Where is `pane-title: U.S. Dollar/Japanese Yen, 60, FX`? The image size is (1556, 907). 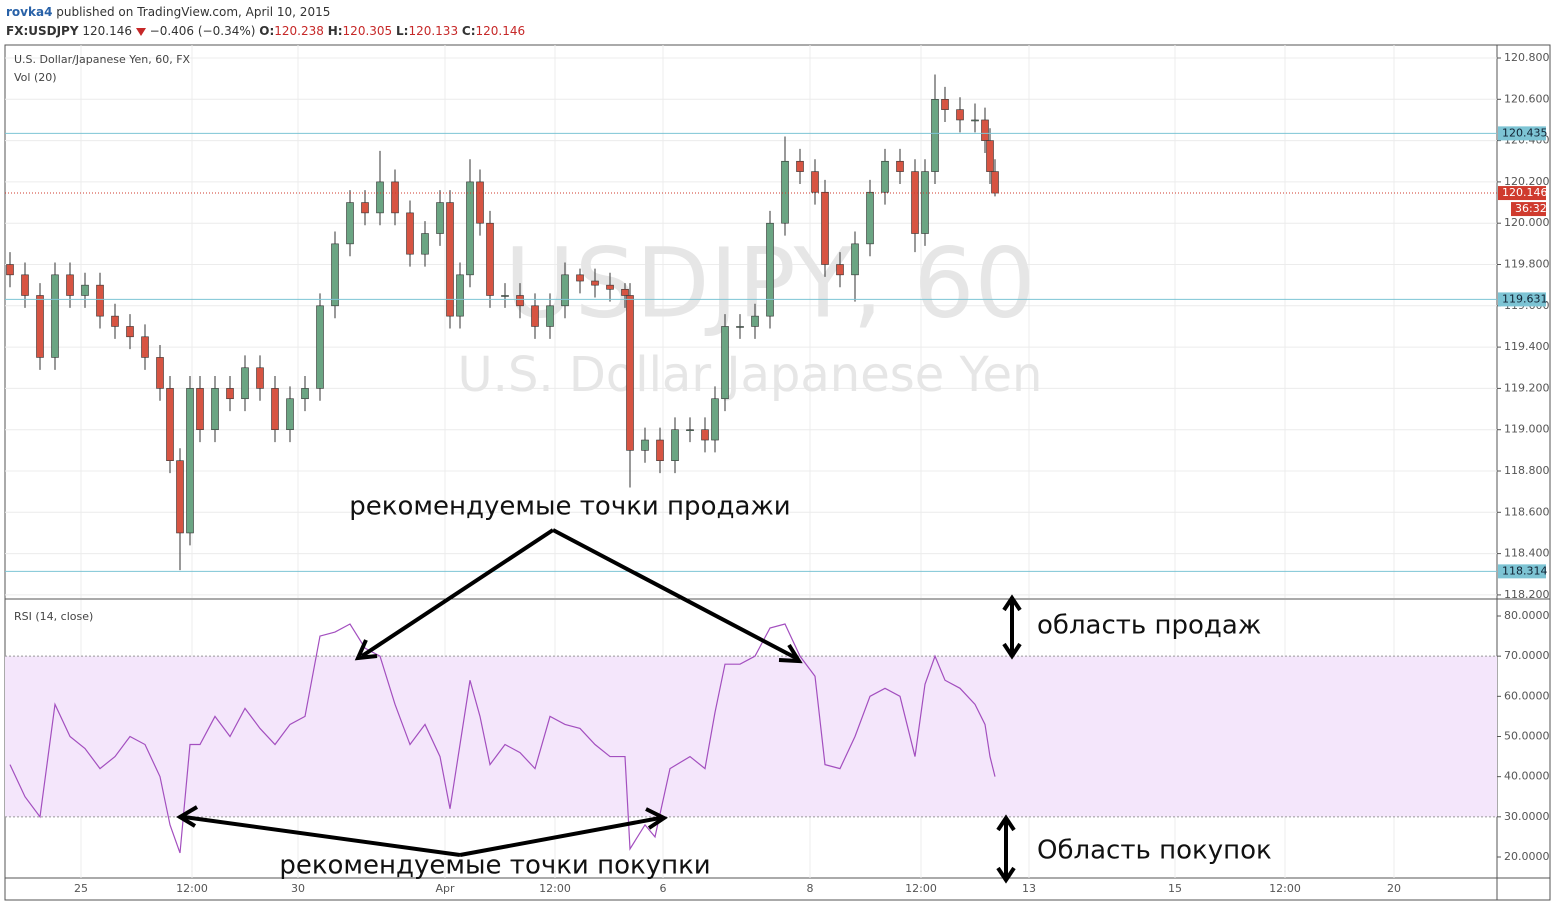 pane-title: U.S. Dollar/Japanese Yen, 60, FX is located at coordinates (102, 59).